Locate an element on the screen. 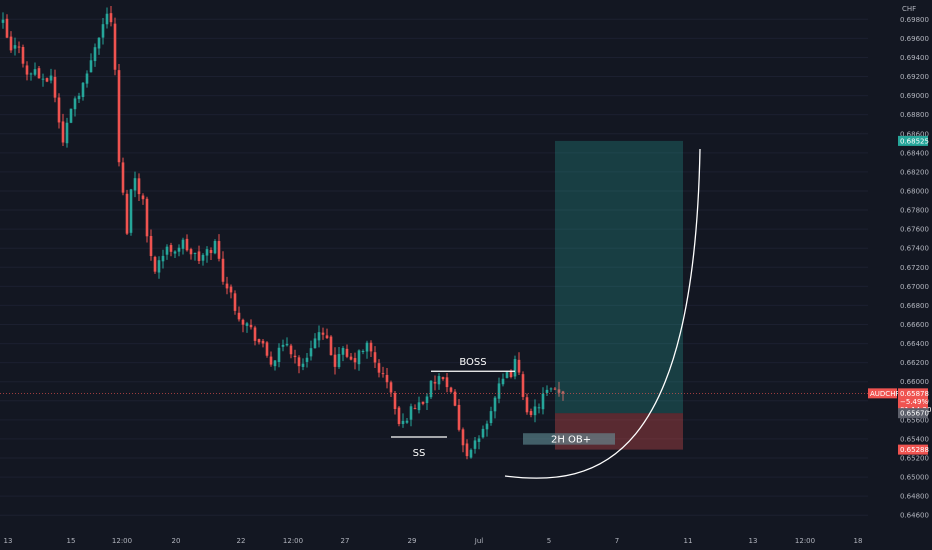 This screenshot has width=932, height=550. x-tick-label: 11 is located at coordinates (688, 541).